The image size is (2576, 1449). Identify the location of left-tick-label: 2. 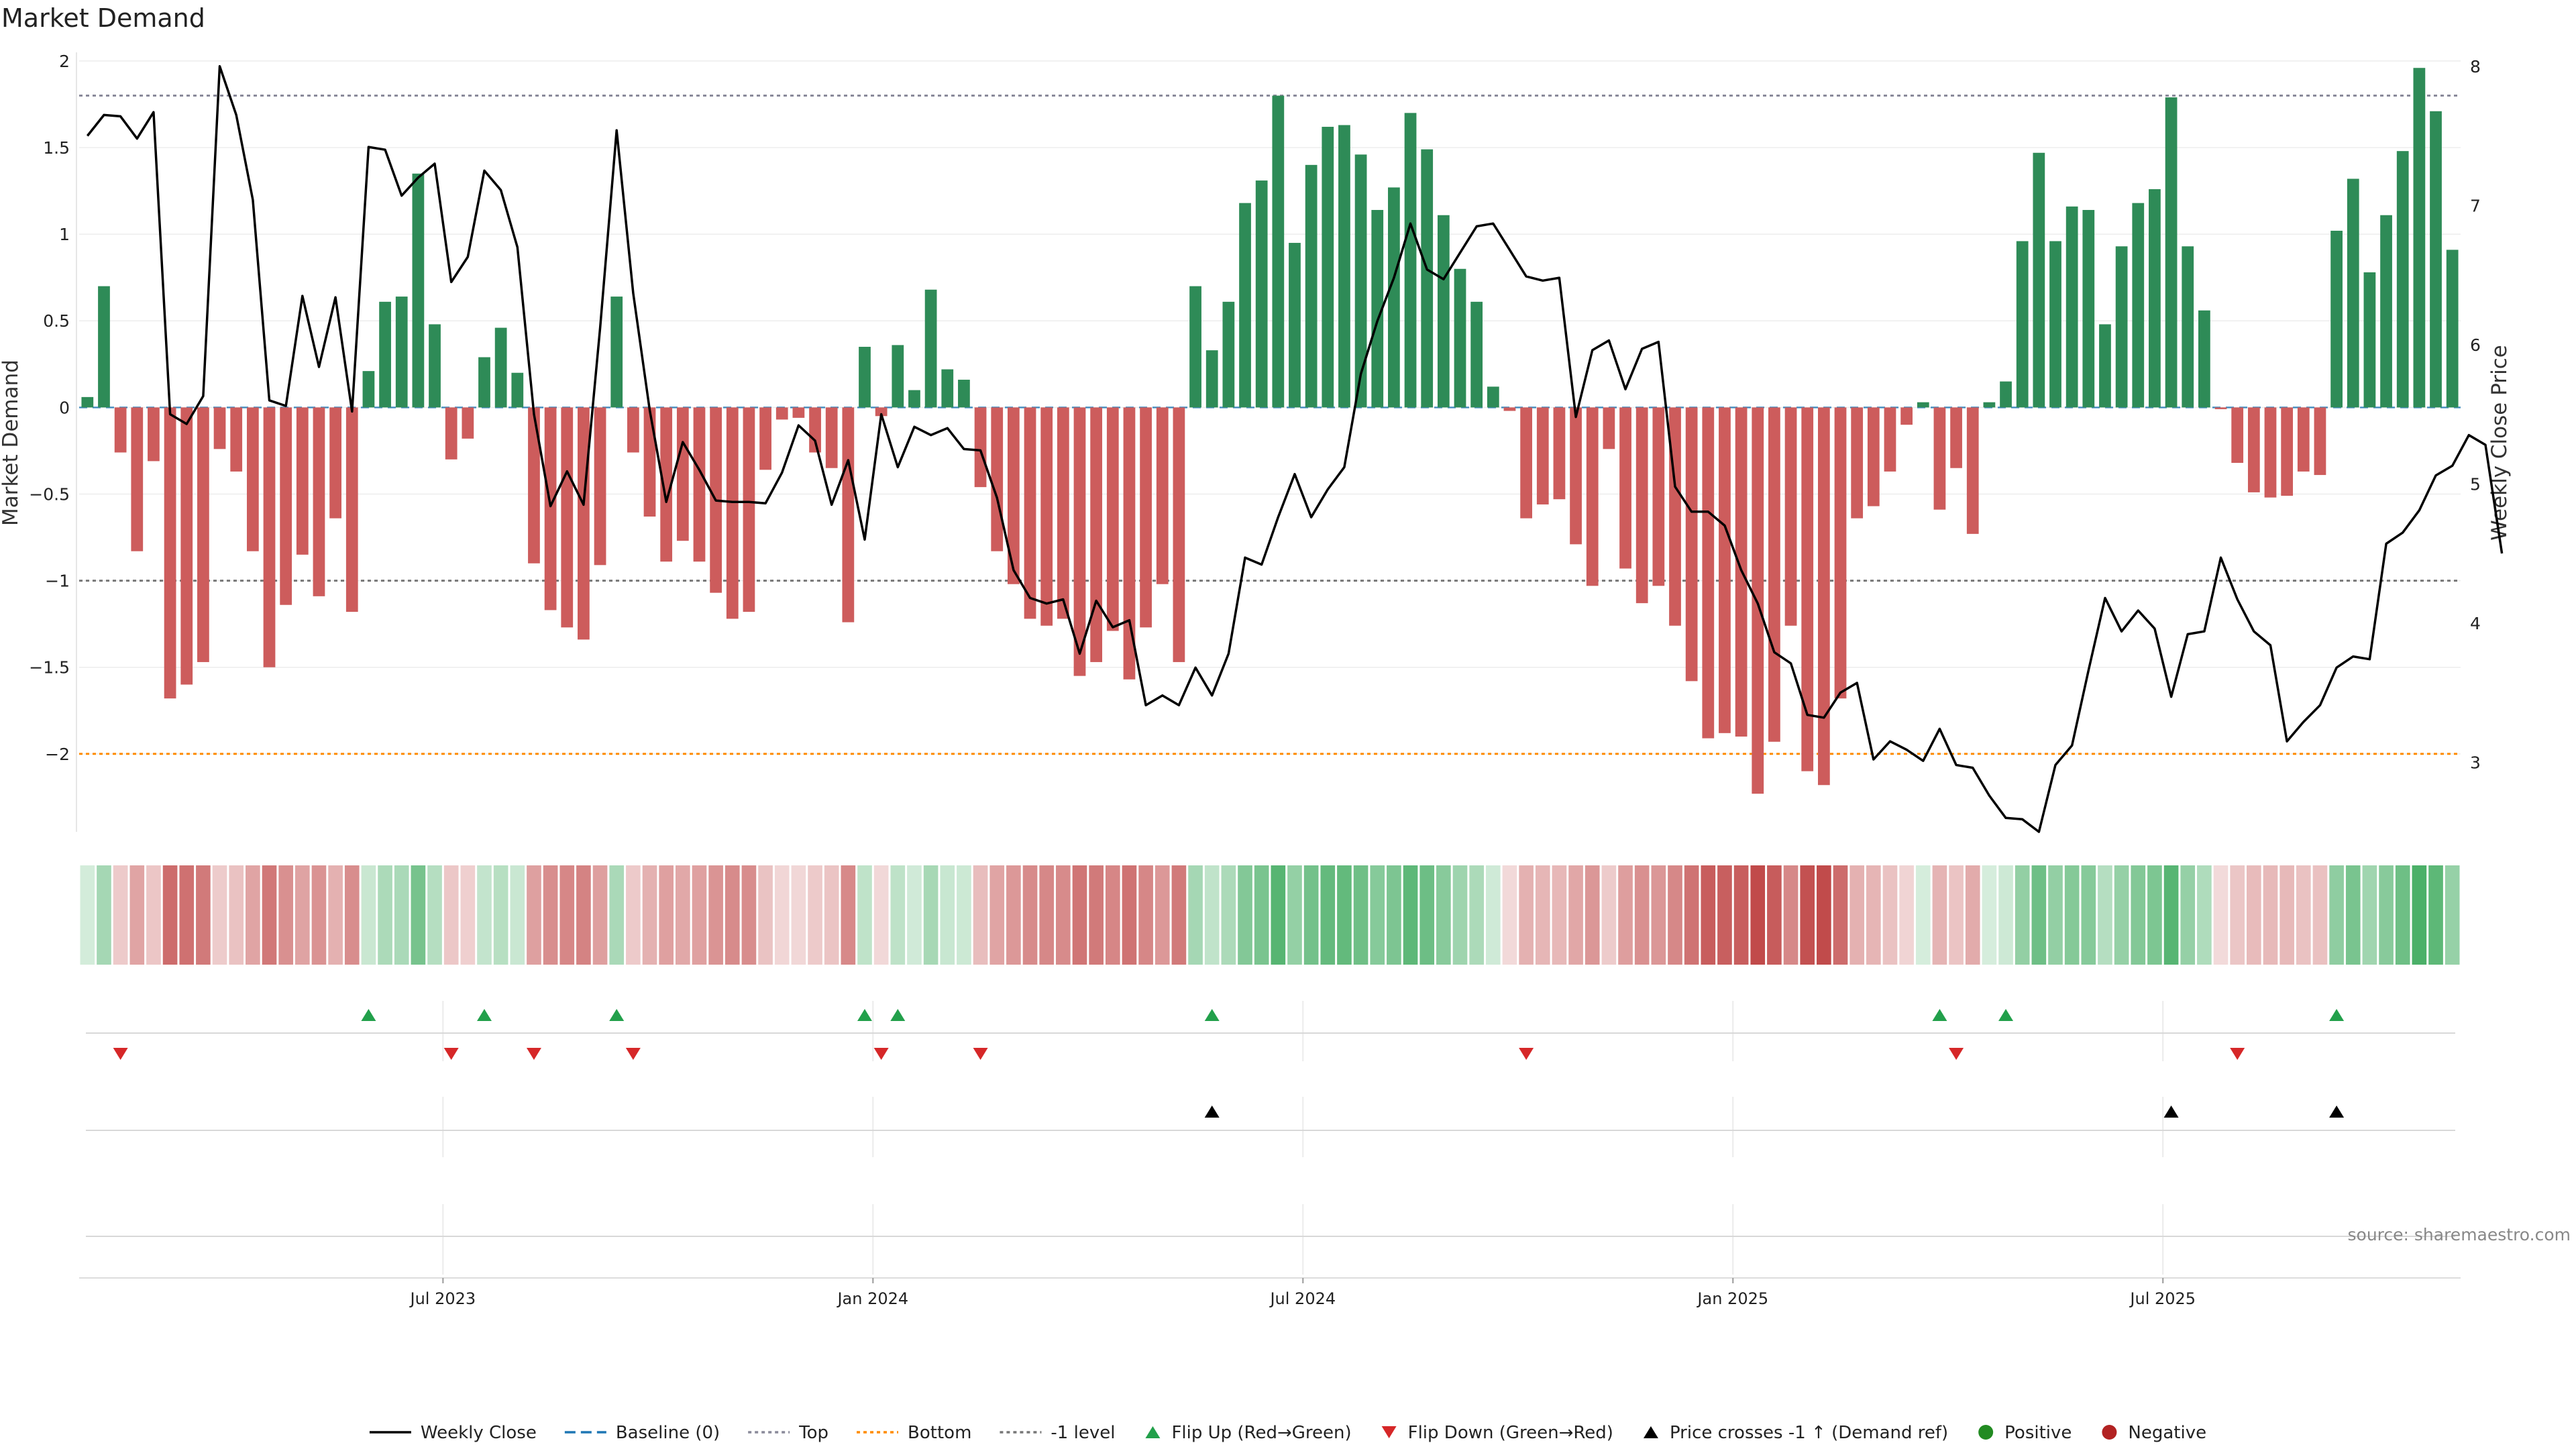
(64, 61).